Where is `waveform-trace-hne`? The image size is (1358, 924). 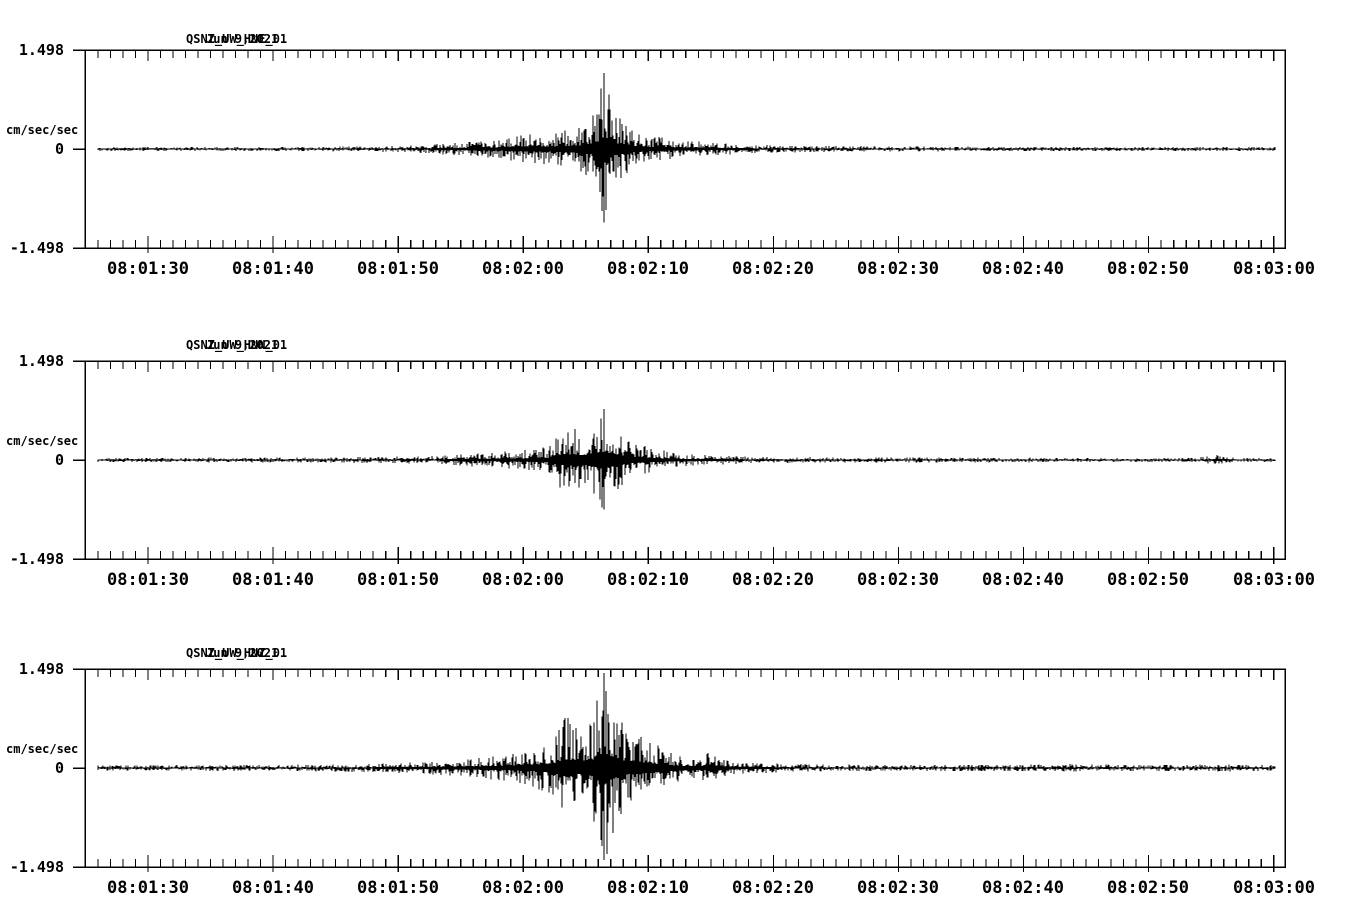 waveform-trace-hne is located at coordinates (686, 148).